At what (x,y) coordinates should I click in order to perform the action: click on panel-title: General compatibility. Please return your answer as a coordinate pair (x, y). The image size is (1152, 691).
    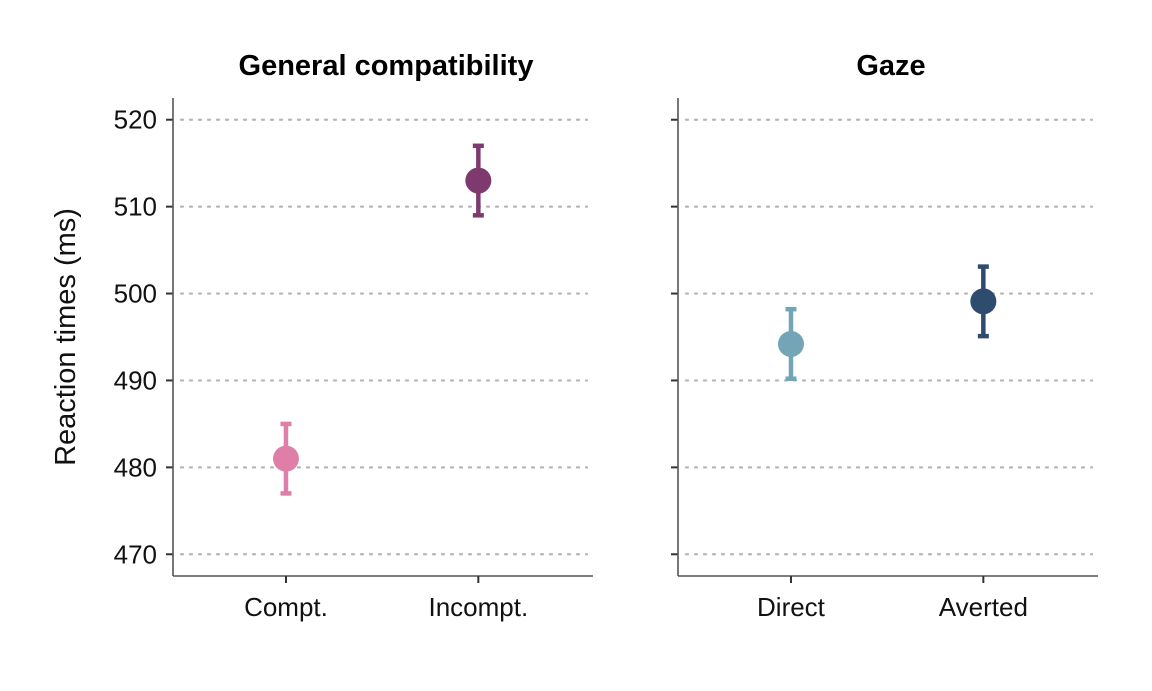
    Looking at the image, I should click on (386, 66).